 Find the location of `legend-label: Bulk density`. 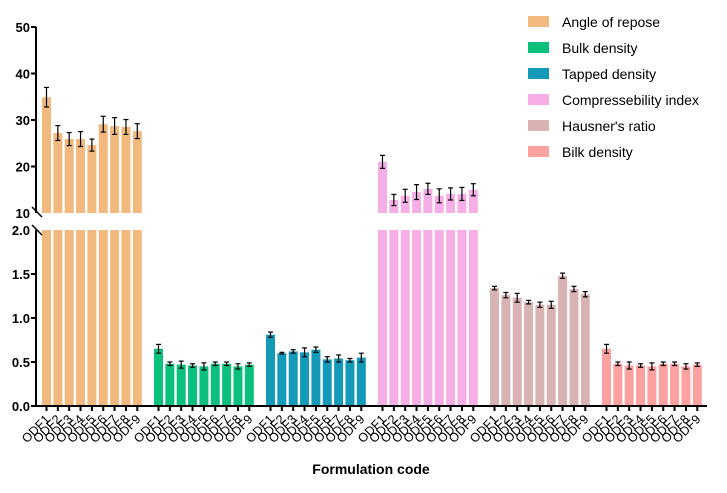

legend-label: Bulk density is located at coordinates (599, 48).